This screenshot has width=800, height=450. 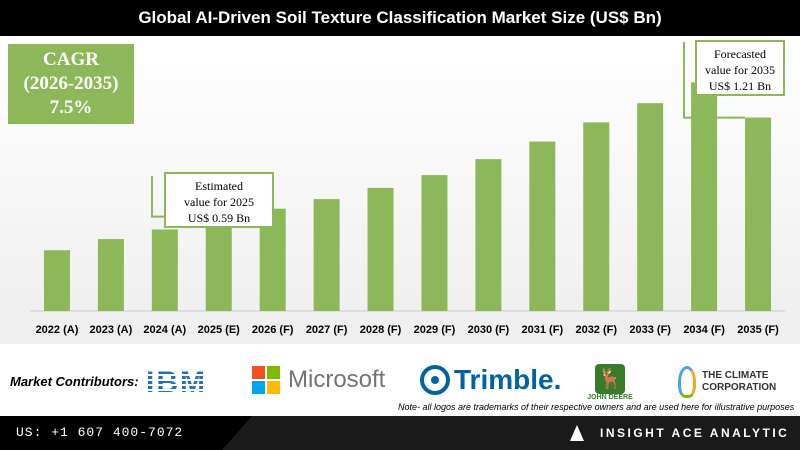 I want to click on callout-2035: Forecasted value for 2035 US$ 1.21 Bn, so click(x=740, y=68).